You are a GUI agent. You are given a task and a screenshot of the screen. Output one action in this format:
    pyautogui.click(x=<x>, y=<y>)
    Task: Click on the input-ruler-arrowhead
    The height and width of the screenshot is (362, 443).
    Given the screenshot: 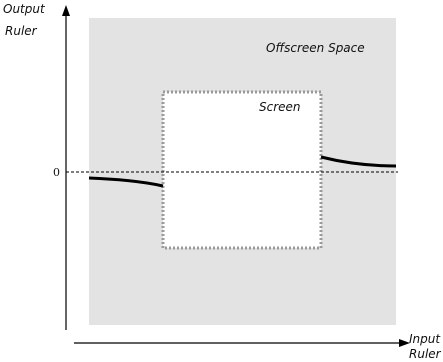 What is the action you would take?
    pyautogui.click(x=404, y=343)
    